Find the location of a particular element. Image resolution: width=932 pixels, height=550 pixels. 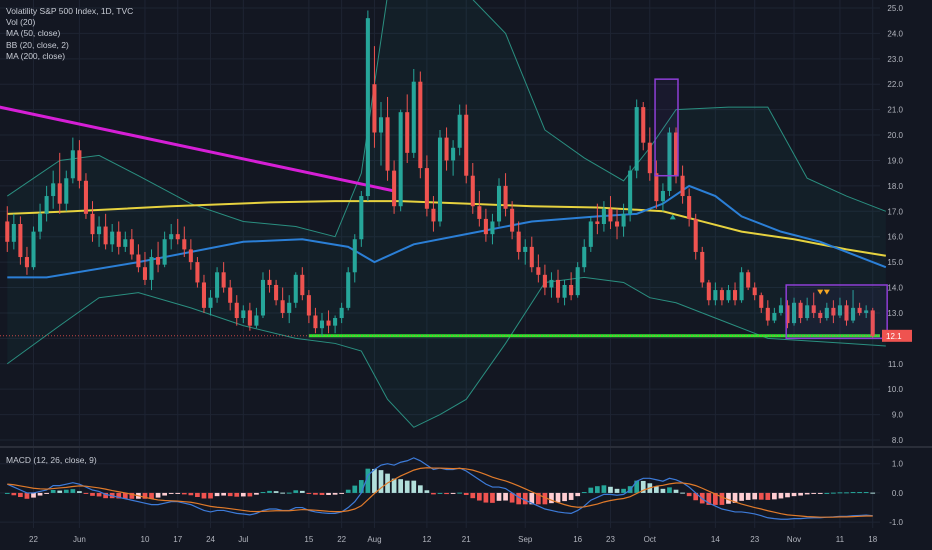

legend-bb: BB (20, close, 2) is located at coordinates (37, 44).